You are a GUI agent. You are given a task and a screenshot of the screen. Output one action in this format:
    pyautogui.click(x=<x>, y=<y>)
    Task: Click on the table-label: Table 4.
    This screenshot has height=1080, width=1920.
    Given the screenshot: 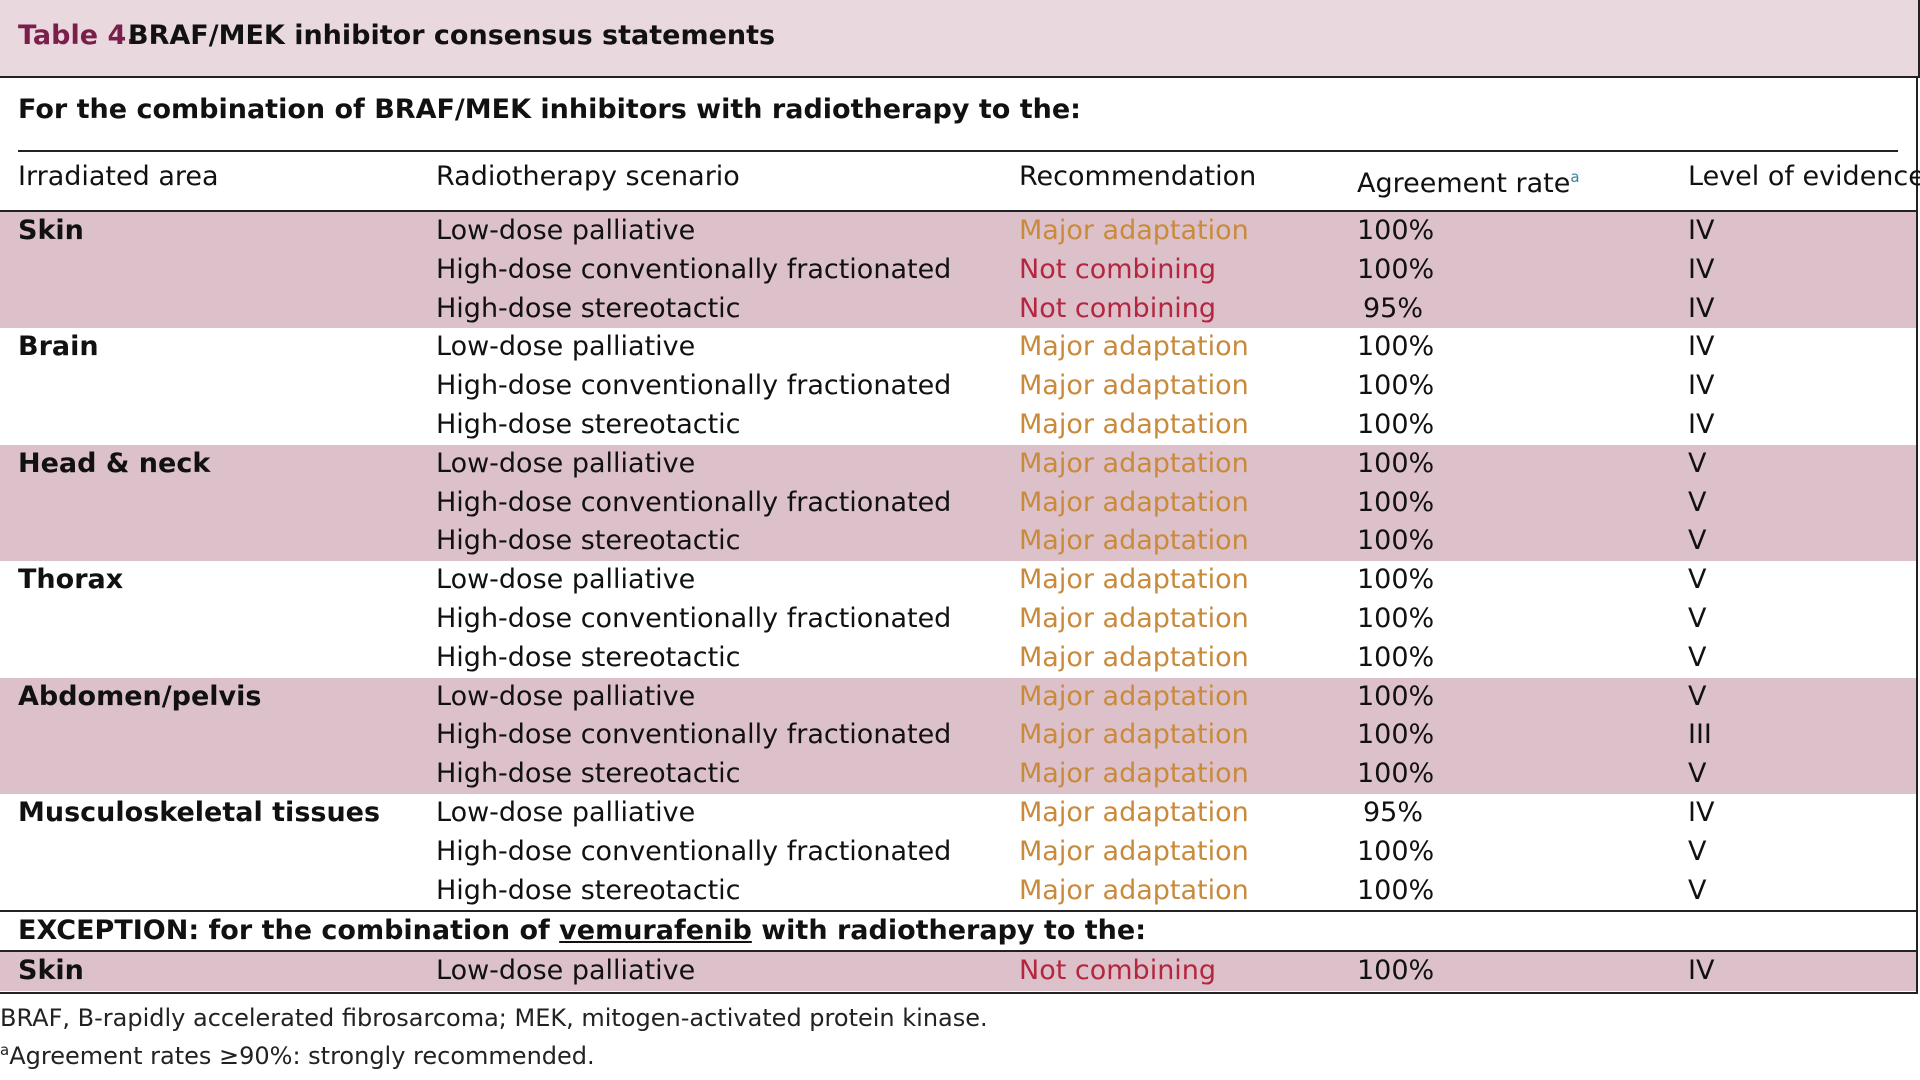 What is the action you would take?
    pyautogui.click(x=77, y=35)
    